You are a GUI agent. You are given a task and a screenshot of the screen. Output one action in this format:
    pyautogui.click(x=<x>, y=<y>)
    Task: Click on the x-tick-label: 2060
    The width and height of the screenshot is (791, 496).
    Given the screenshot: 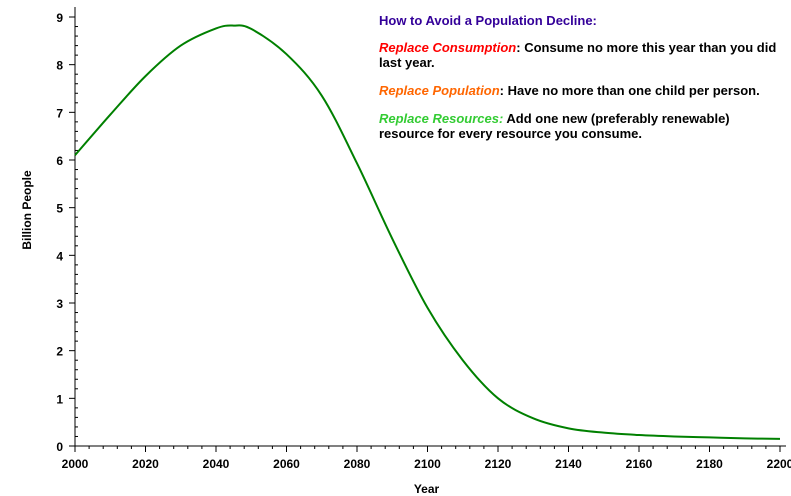 What is the action you would take?
    pyautogui.click(x=286, y=464)
    